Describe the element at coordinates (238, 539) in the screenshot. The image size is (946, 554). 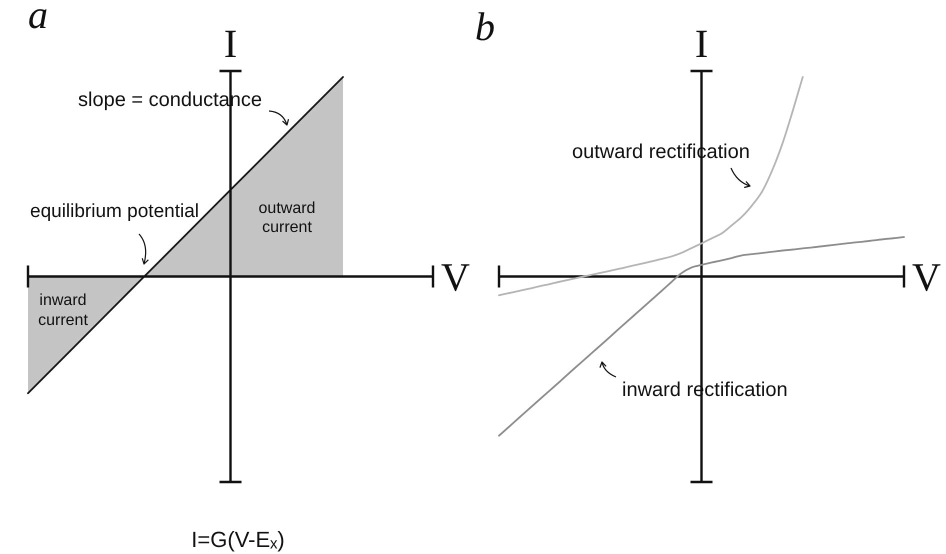
I see `text: I=G(V-Eₓ)` at that location.